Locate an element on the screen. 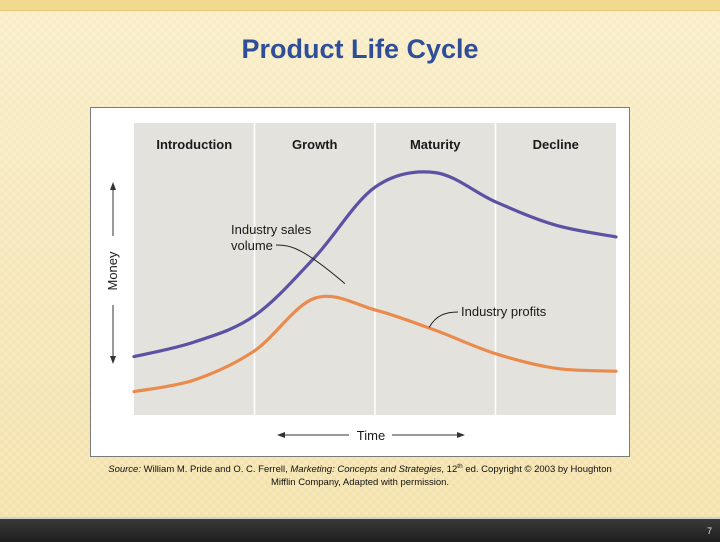 The height and width of the screenshot is (542, 720). caption-book-title: Marketing: Concepts and Strategies is located at coordinates (366, 469).